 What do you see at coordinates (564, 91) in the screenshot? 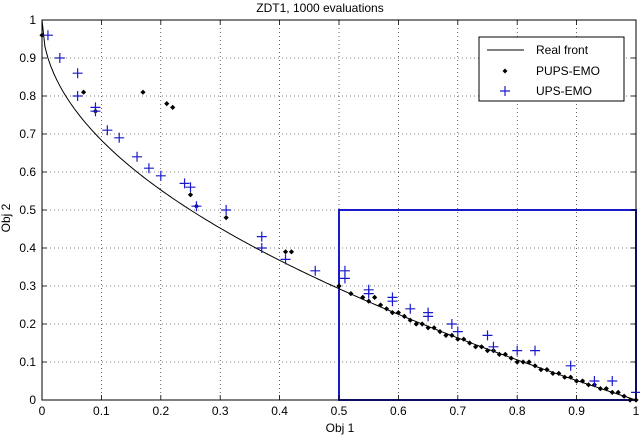
I see `legend-label-ups-emo: UPS-EMO` at bounding box center [564, 91].